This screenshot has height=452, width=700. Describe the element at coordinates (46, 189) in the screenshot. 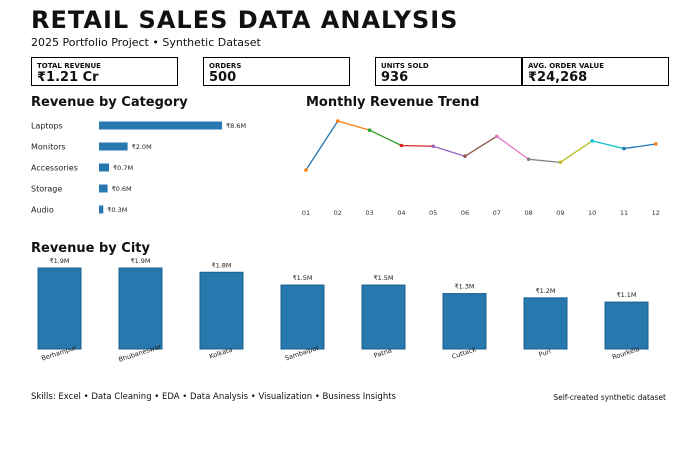

I see `category-label: Storage` at that location.